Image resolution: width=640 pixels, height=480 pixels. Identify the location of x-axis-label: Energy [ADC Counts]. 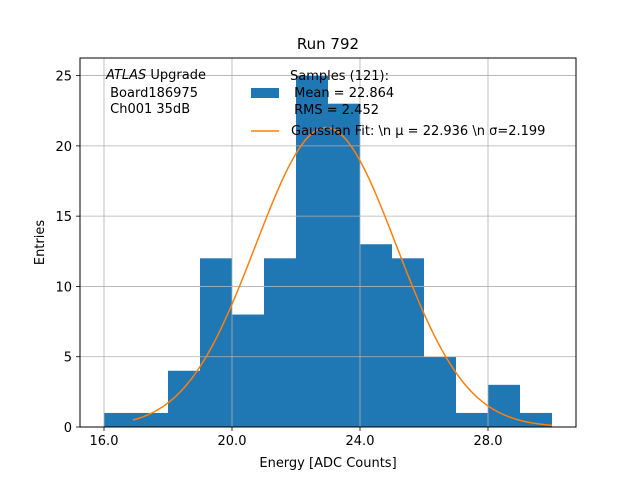
(327, 463).